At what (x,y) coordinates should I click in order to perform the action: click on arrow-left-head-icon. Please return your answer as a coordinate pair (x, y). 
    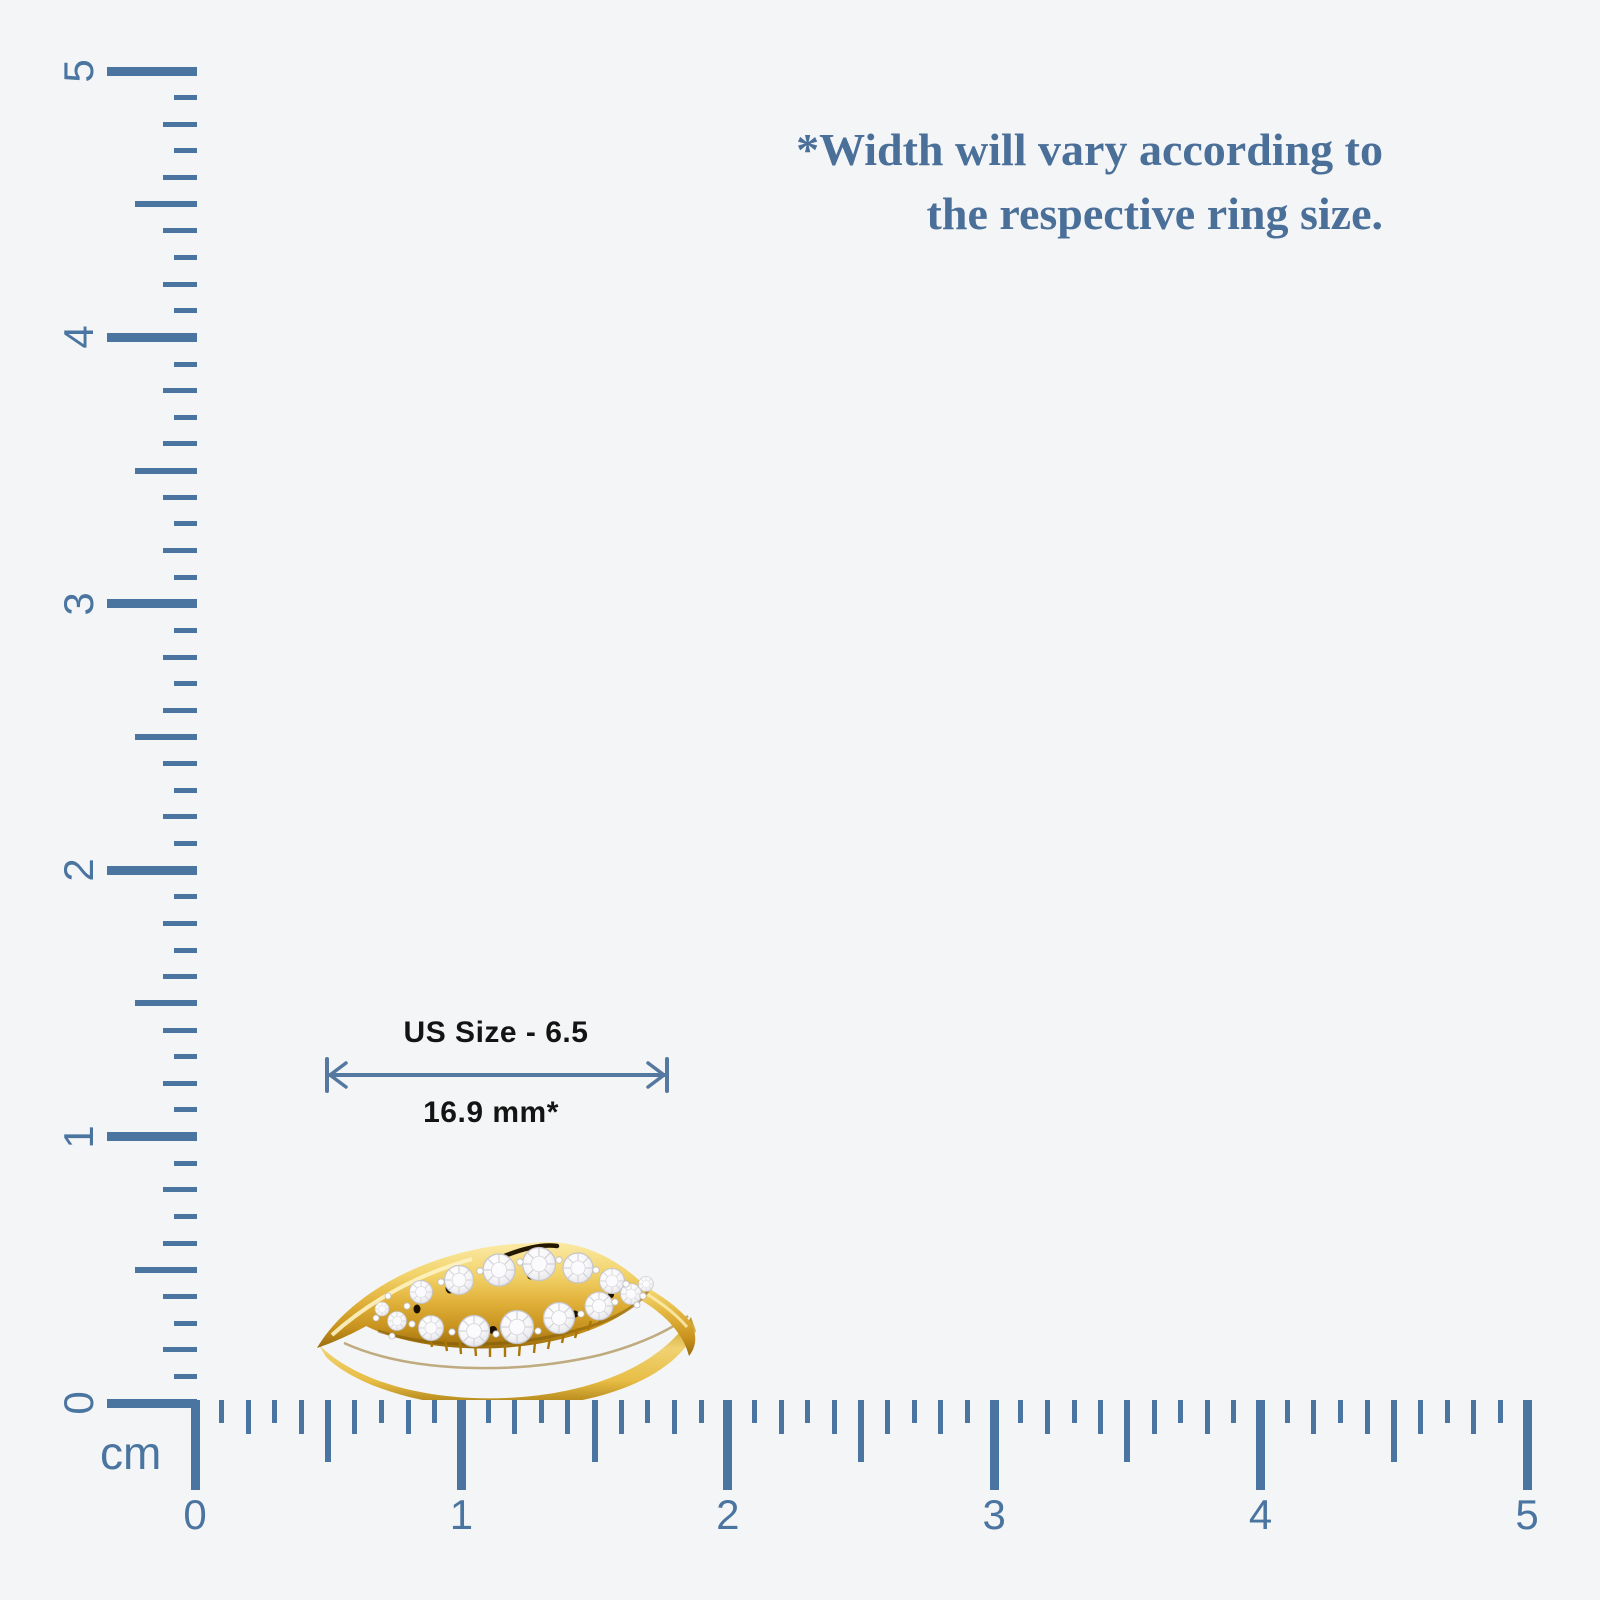
    Looking at the image, I should click on (337, 1075).